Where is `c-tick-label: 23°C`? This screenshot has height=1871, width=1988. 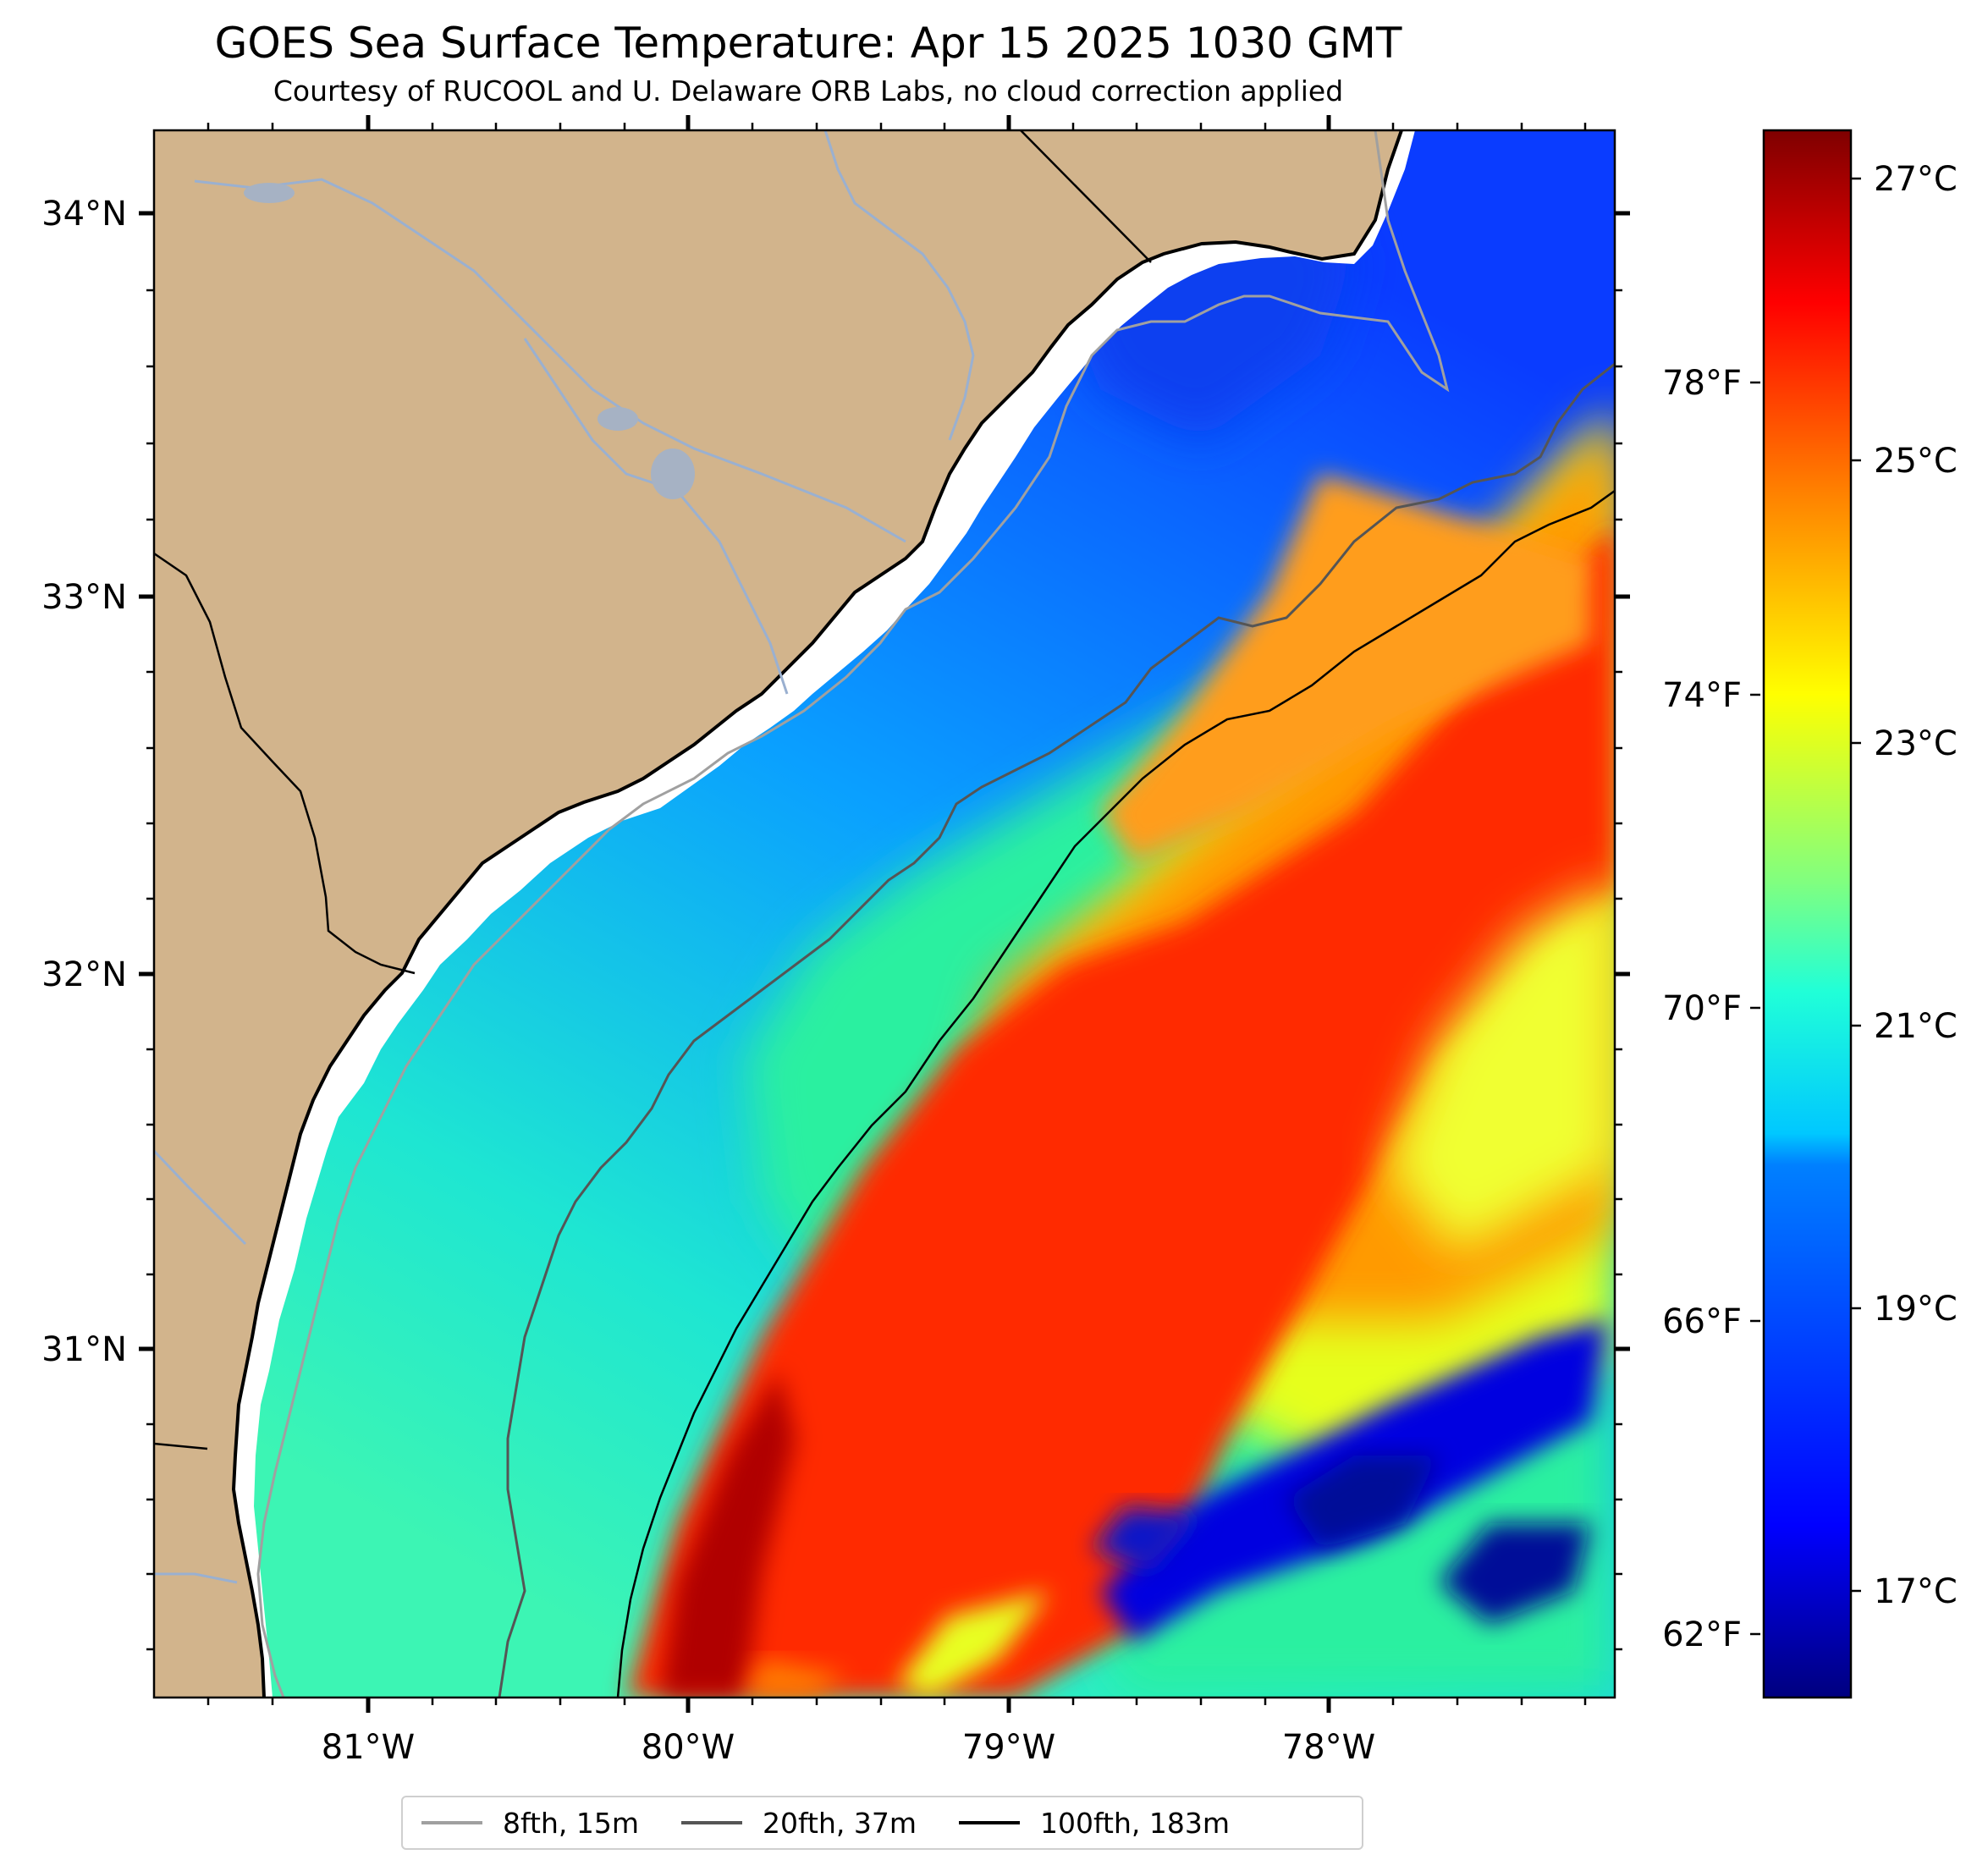
c-tick-label: 23°C is located at coordinates (1916, 744).